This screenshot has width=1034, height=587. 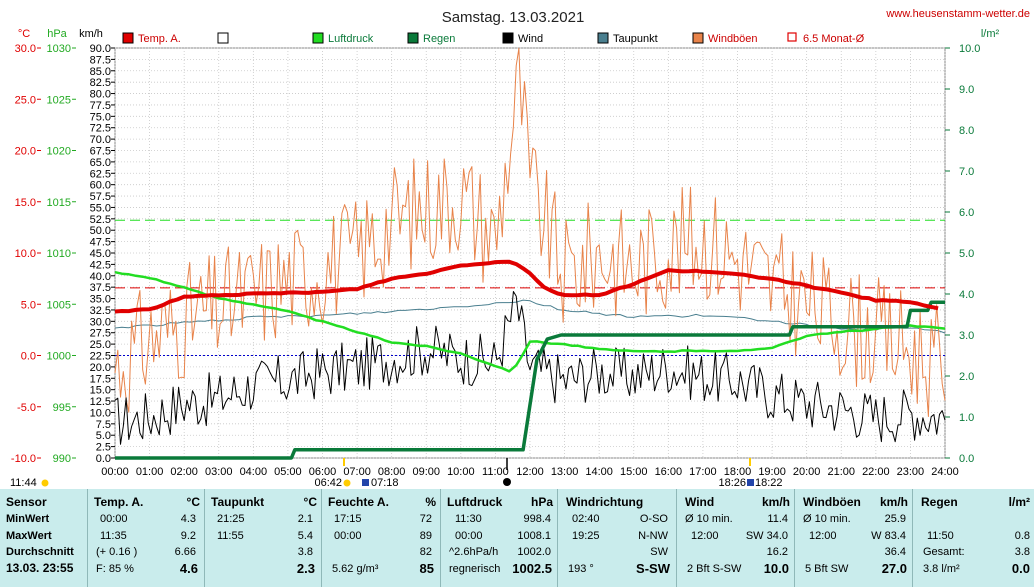 I want to click on wind-max-value: SW 34.0, so click(x=766, y=536).